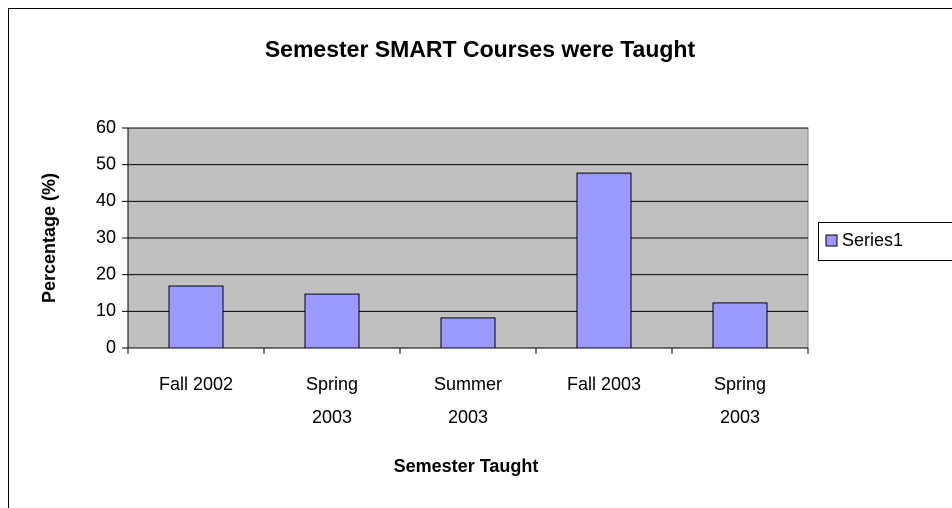 The height and width of the screenshot is (508, 952). Describe the element at coordinates (49, 238) in the screenshot. I see `y-axis-label: Percentage (%)` at that location.